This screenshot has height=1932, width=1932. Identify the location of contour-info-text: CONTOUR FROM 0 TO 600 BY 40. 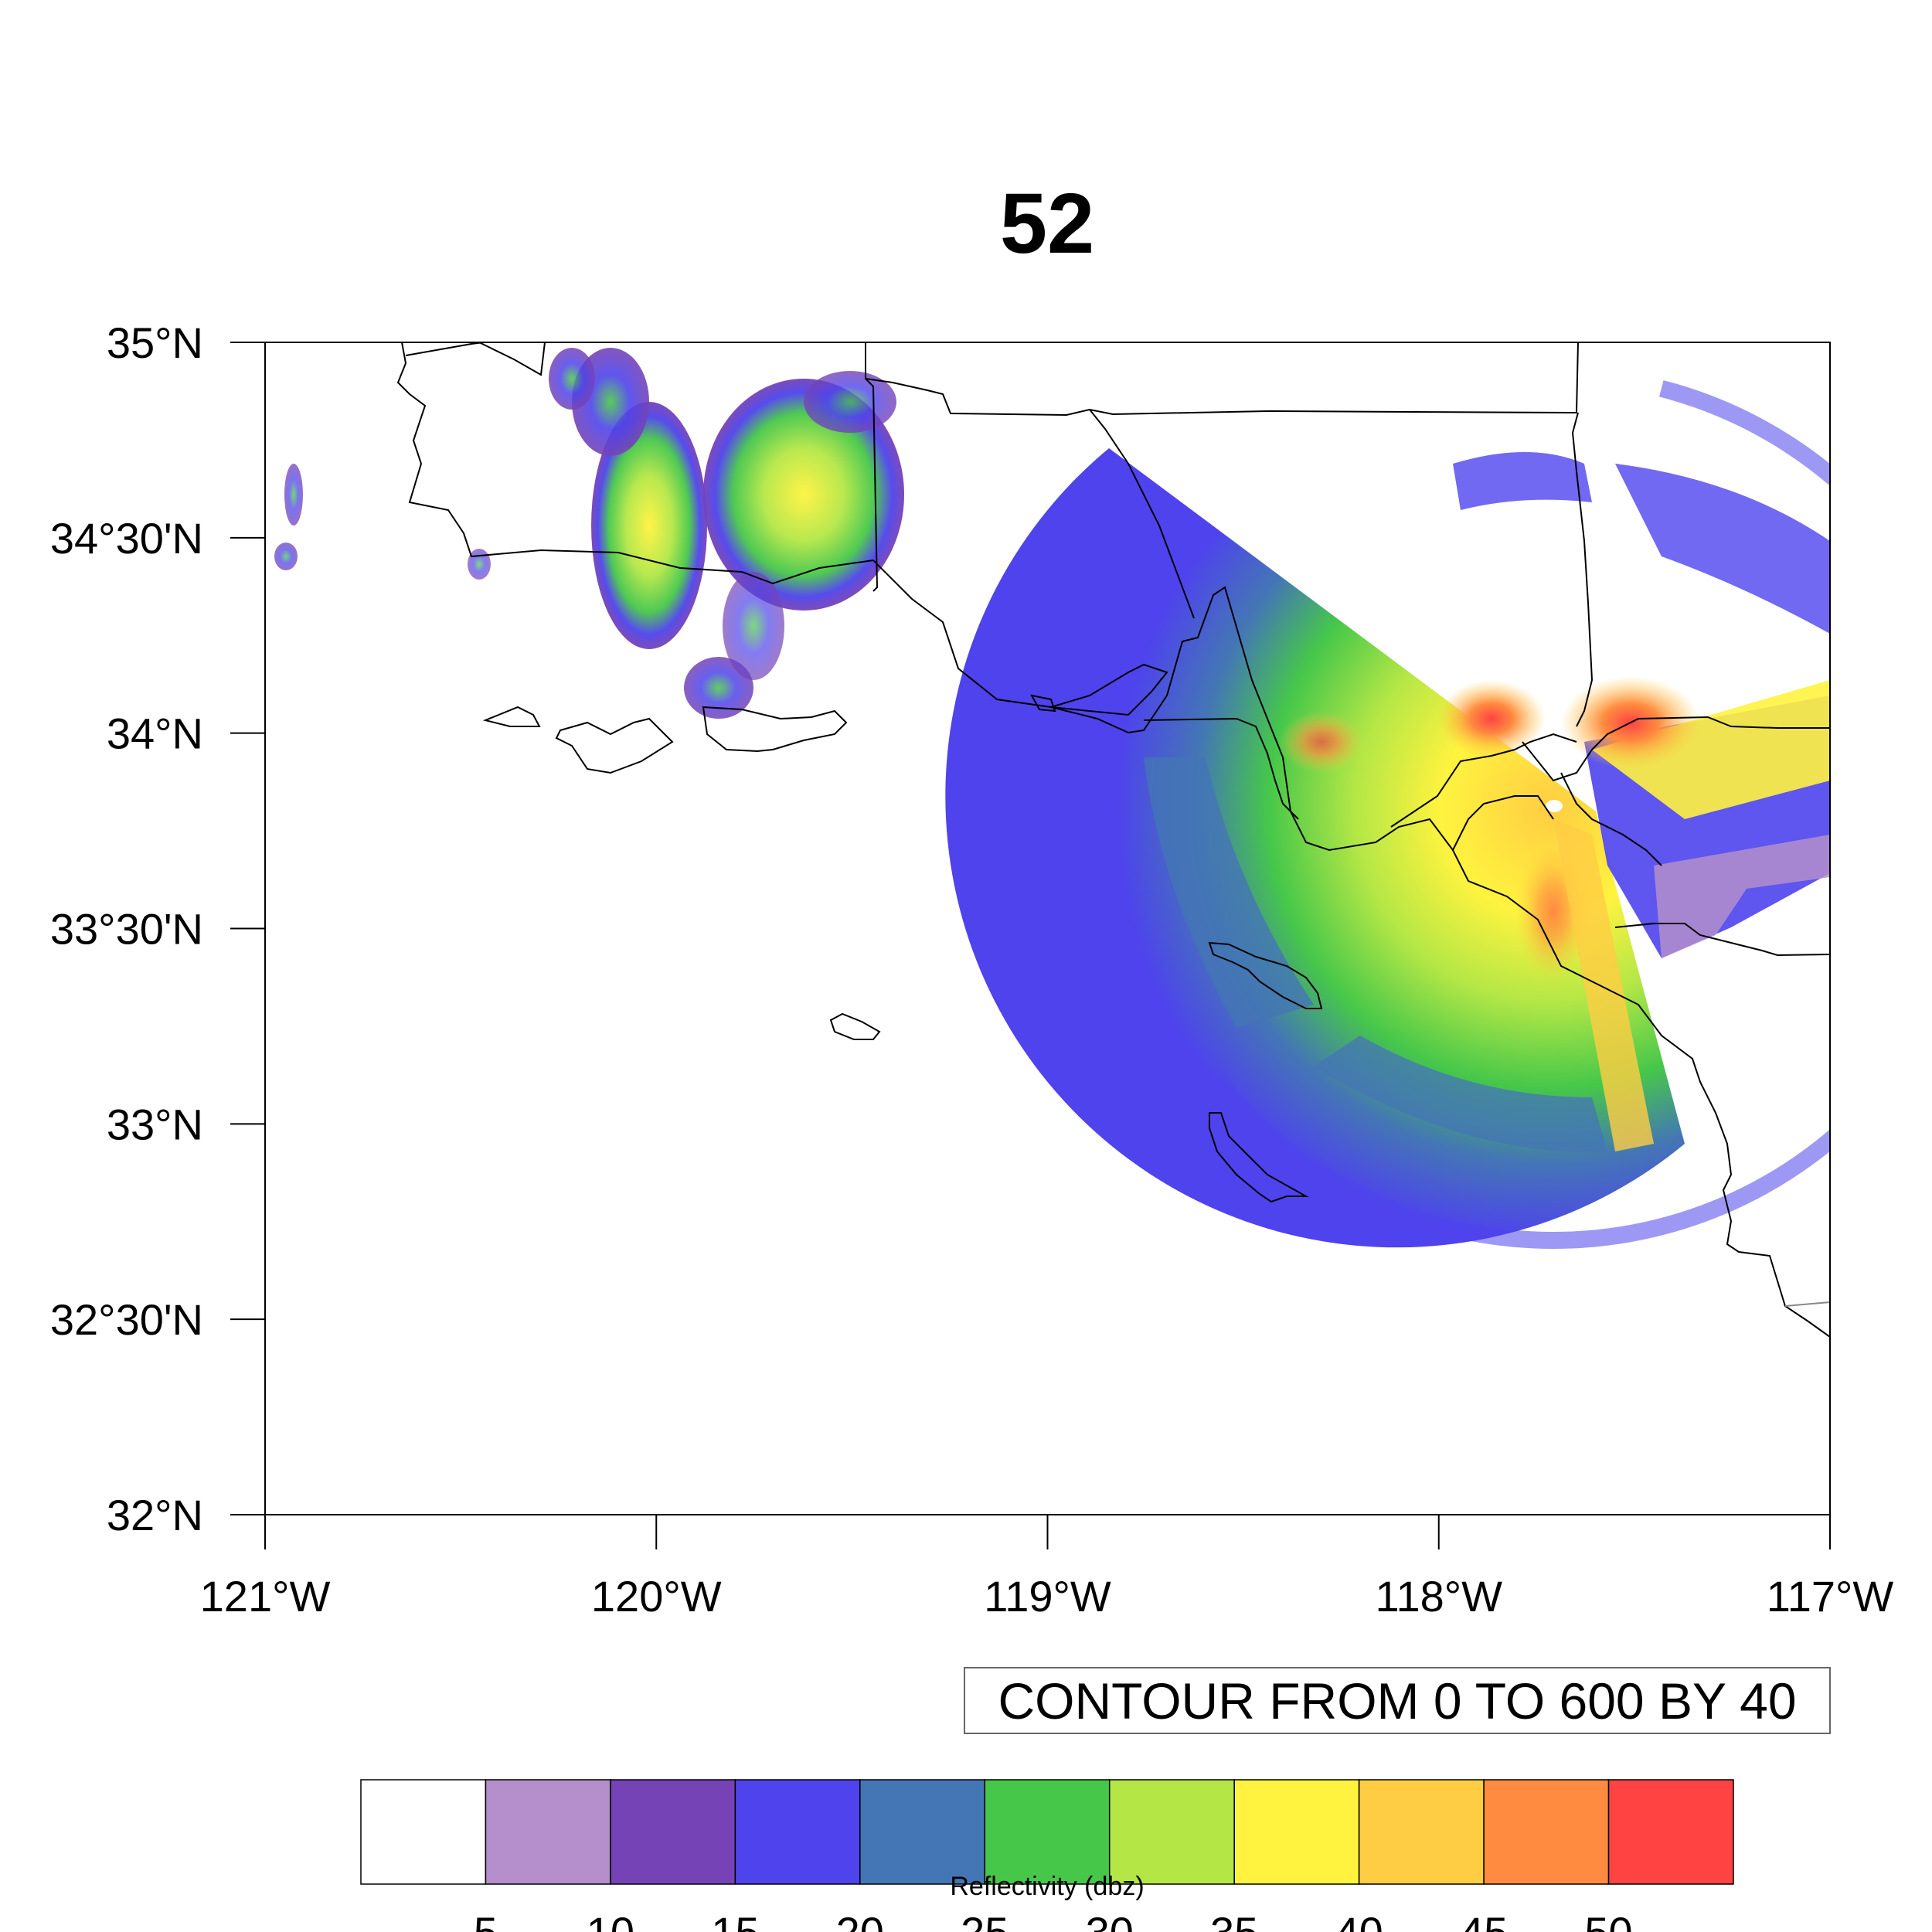
(1397, 1701).